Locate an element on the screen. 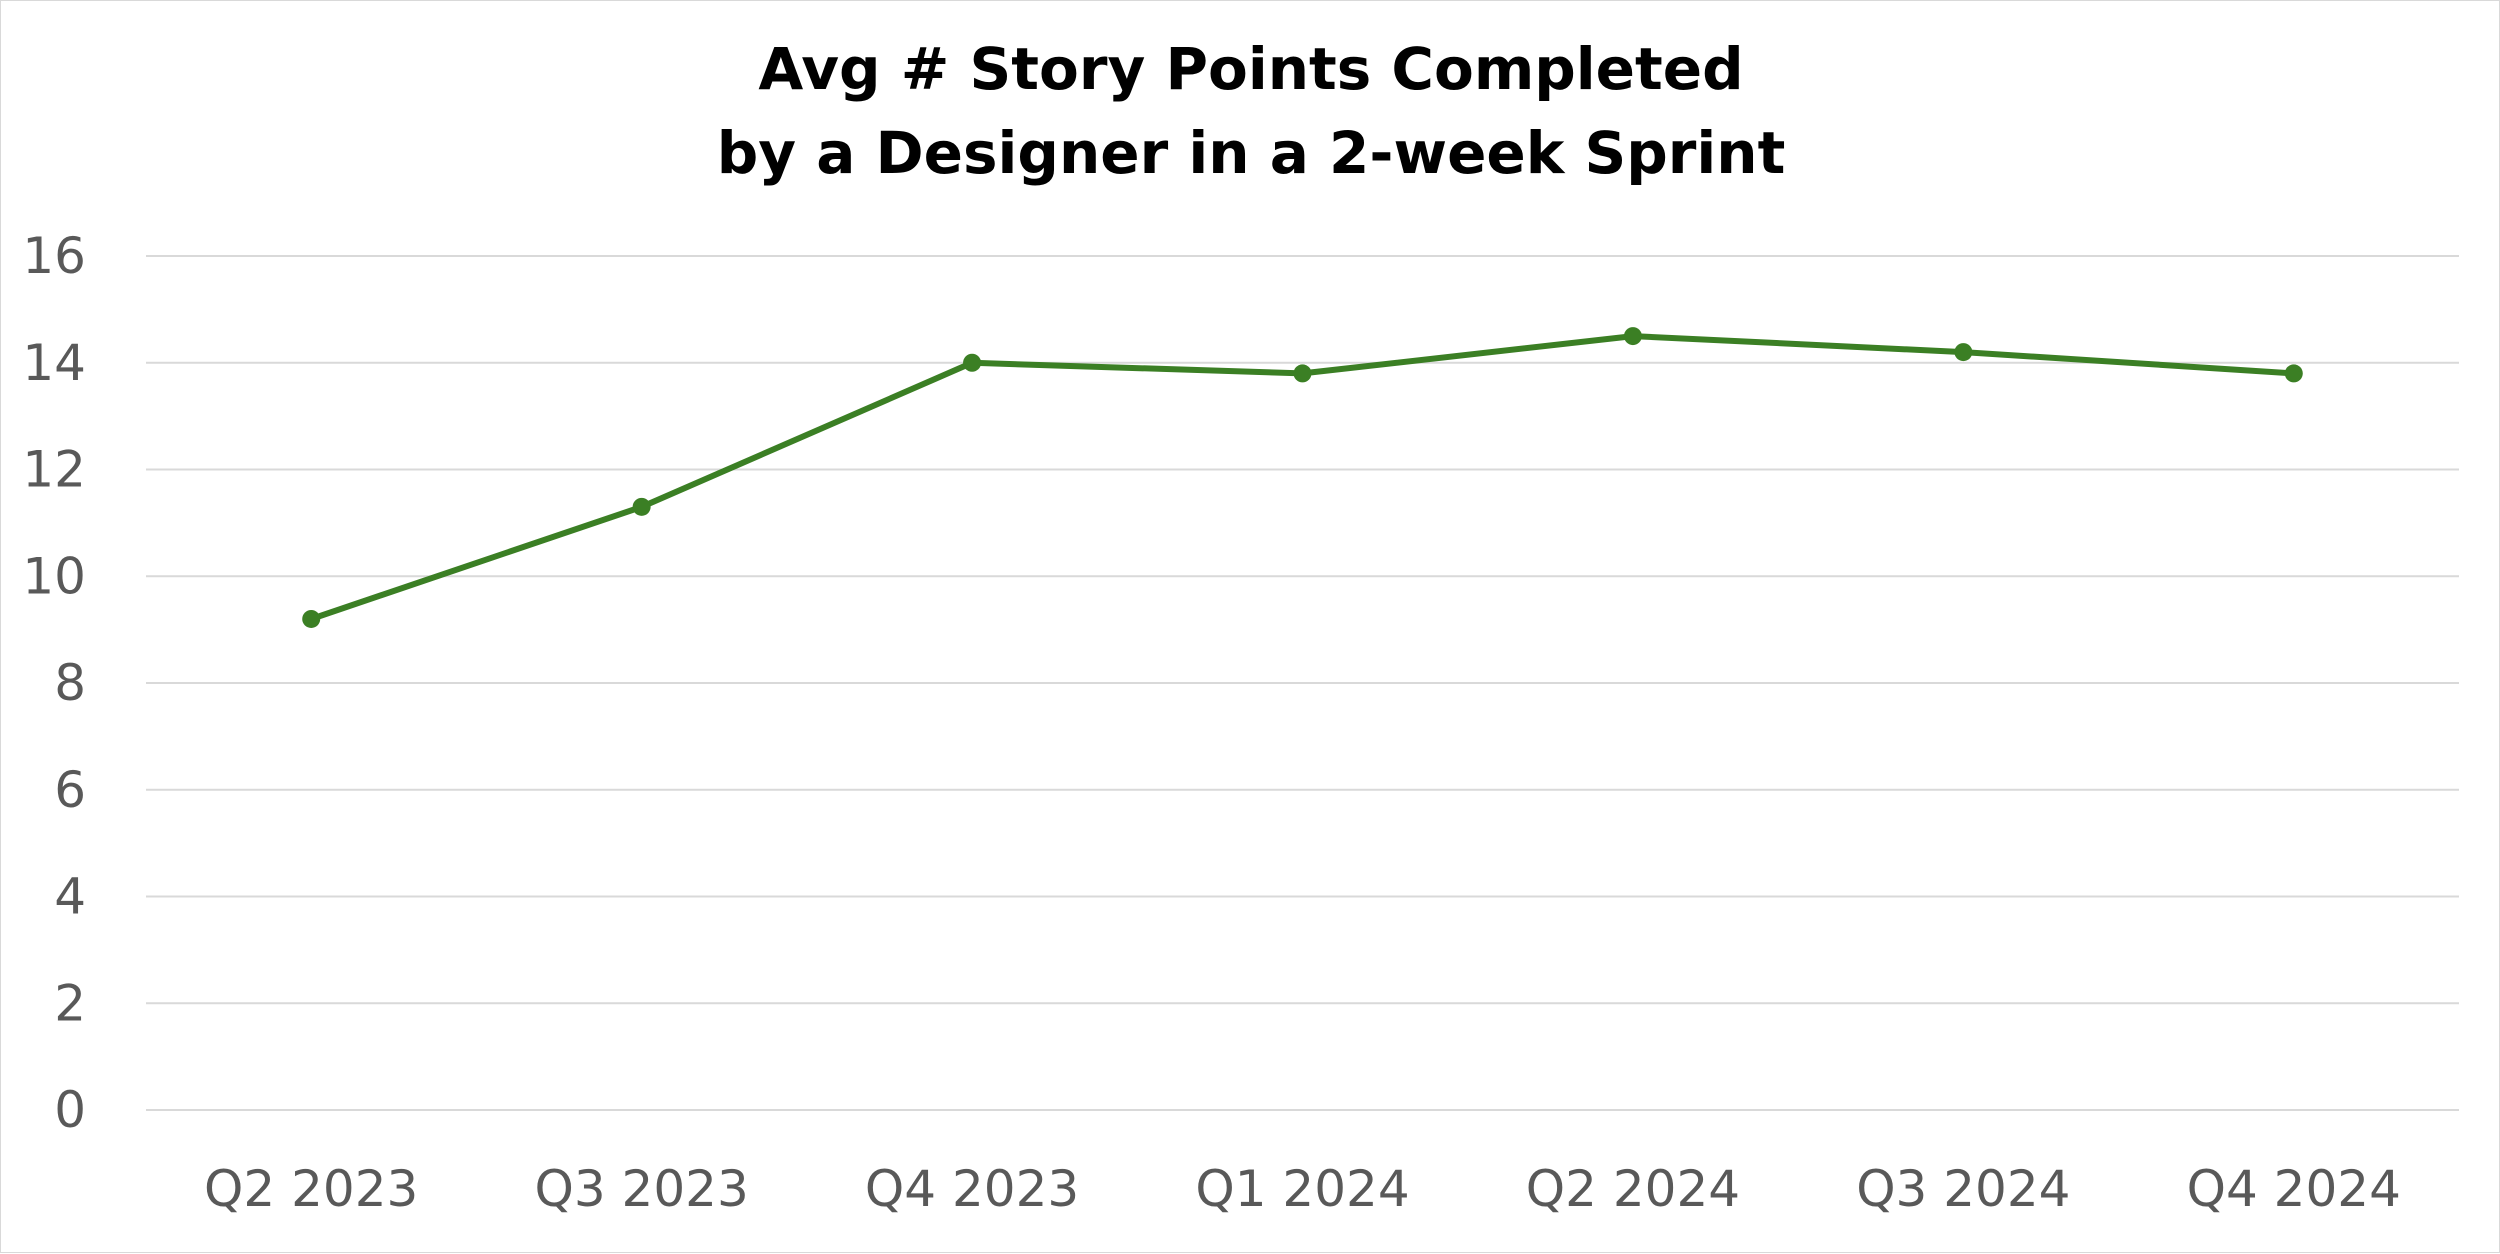  y-tick-label: 8 is located at coordinates (70, 683).